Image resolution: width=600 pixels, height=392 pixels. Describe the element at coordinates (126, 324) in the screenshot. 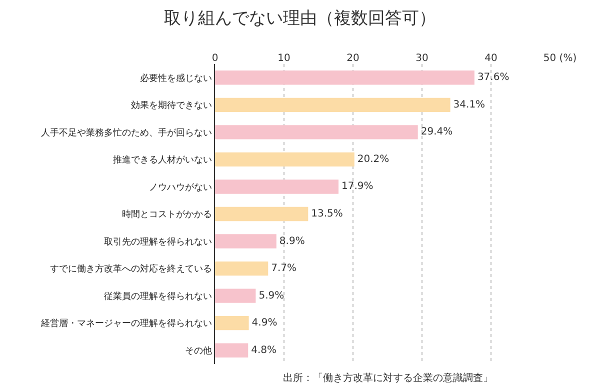

I see `y-tick-label: 経営層・マネージャーの理解を得られない` at that location.